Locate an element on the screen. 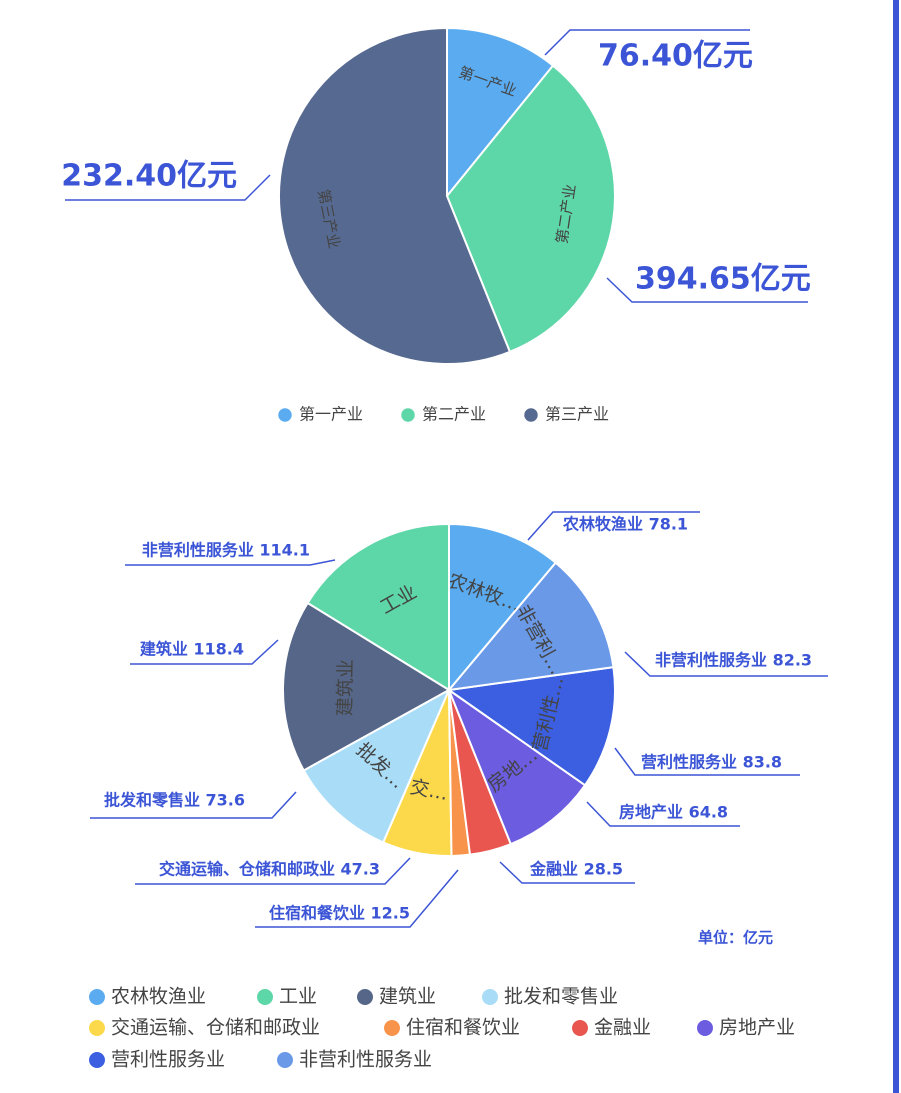 The image size is (901, 1093). legend-label: 第一产业 is located at coordinates (331, 414).